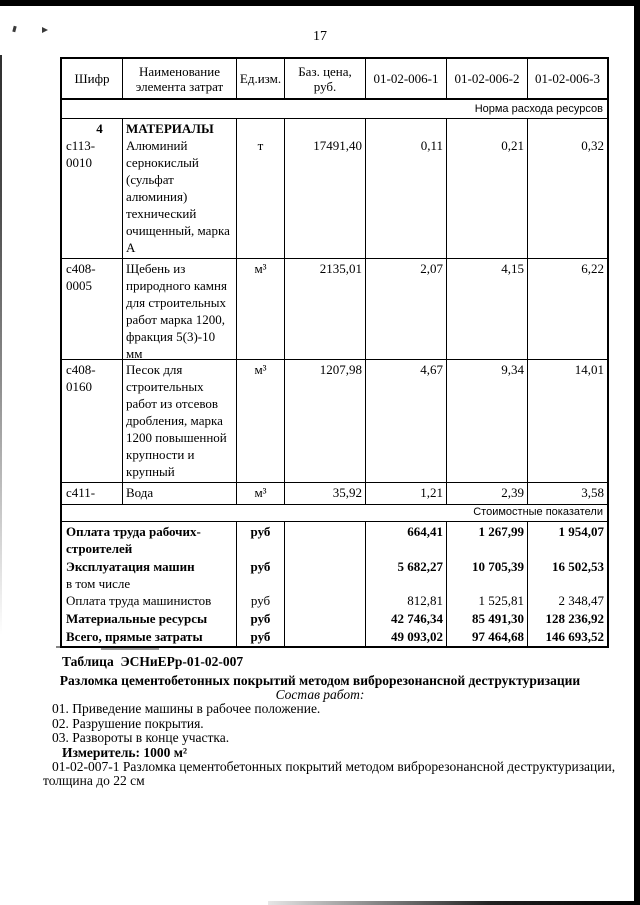  What do you see at coordinates (334, 513) in the screenshot?
I see `section-label-costs: Стоимостные показатели` at bounding box center [334, 513].